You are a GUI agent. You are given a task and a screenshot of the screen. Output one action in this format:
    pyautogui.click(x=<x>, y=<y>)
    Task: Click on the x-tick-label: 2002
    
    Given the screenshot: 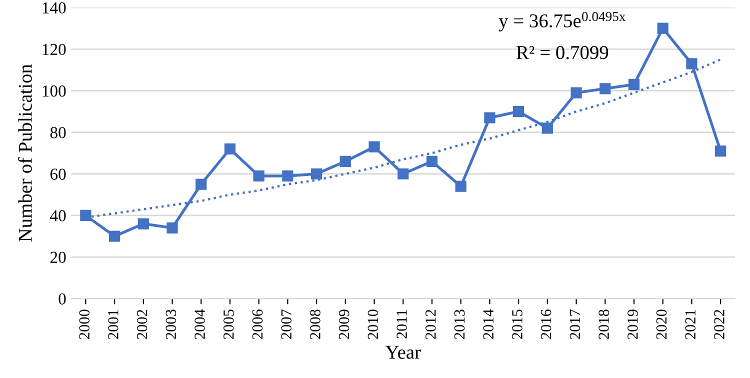 What is the action you would take?
    pyautogui.click(x=142, y=324)
    